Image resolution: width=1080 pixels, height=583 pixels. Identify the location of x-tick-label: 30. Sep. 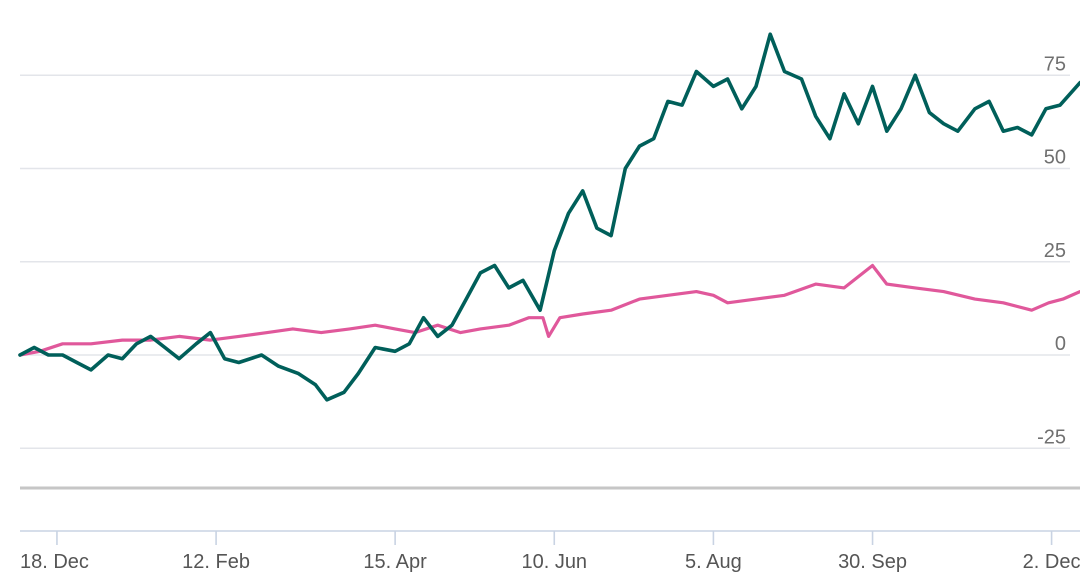
(872, 562).